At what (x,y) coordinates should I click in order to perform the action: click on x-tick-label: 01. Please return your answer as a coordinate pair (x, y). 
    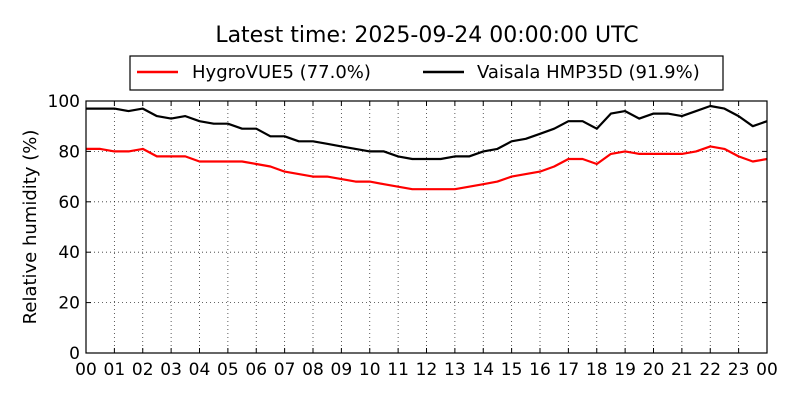
    Looking at the image, I should click on (115, 370).